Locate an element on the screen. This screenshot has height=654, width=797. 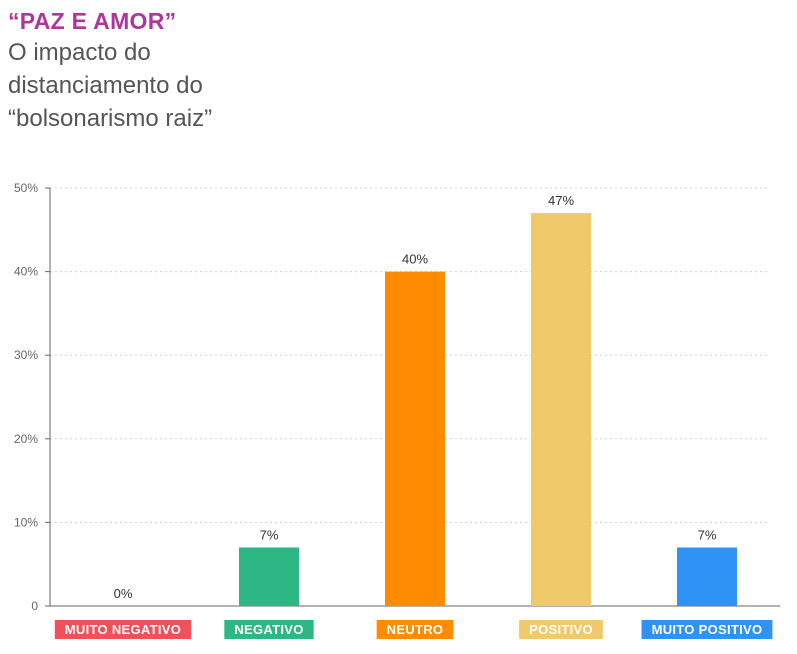
y-tick-label: 30% is located at coordinates (26, 355).